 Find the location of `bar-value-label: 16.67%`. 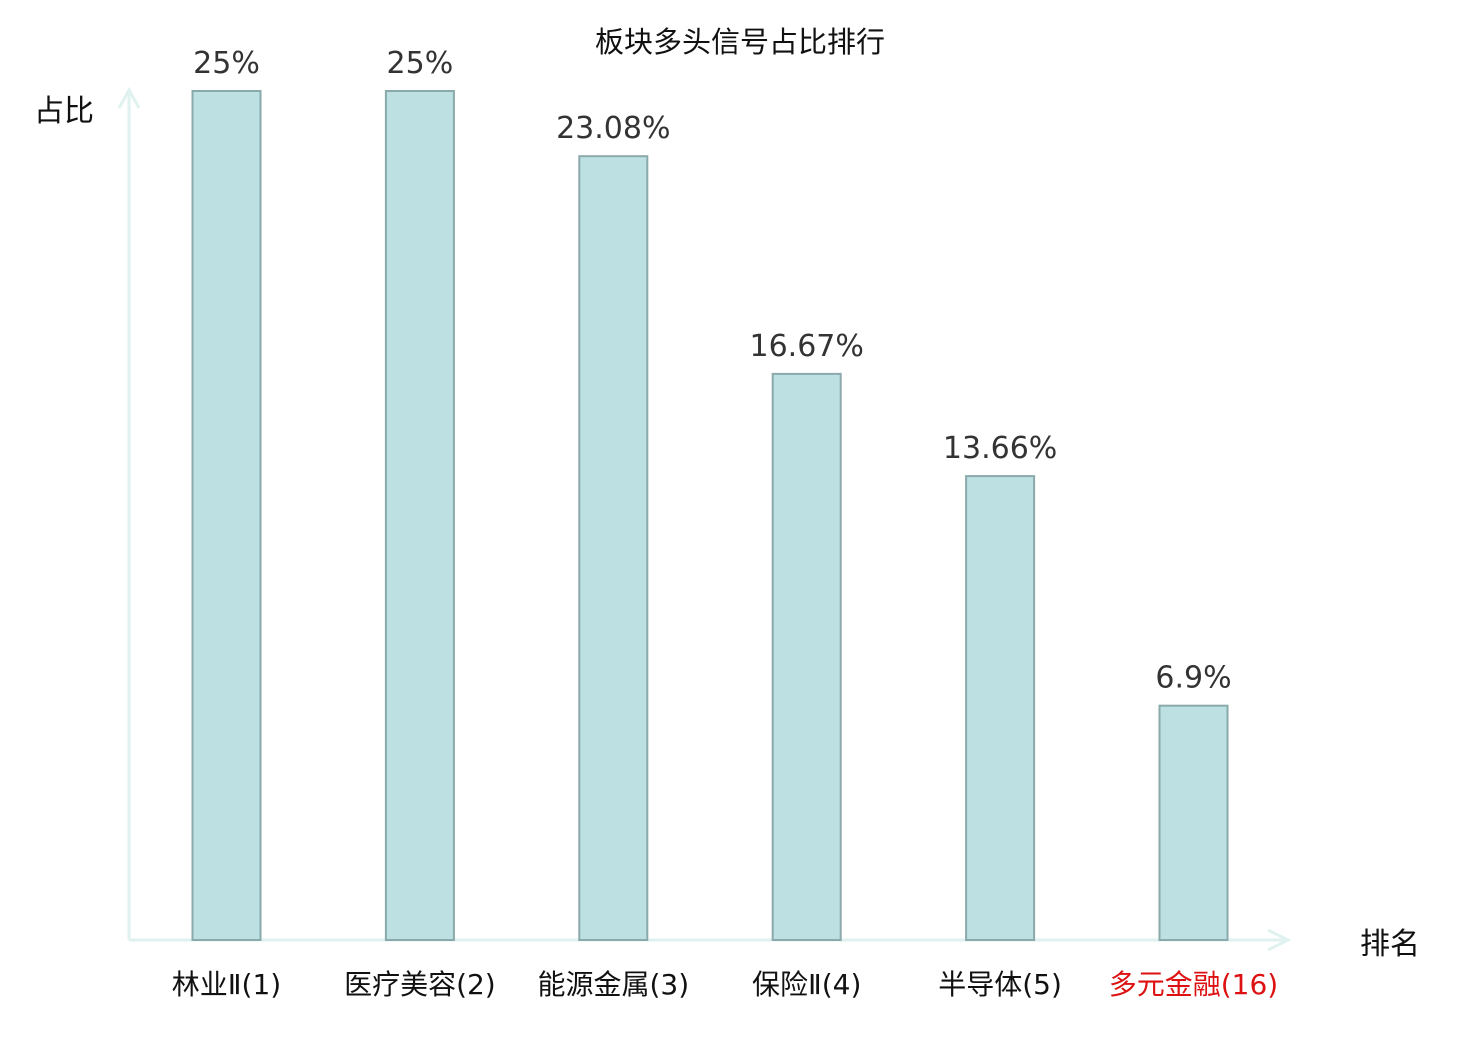

bar-value-label: 16.67% is located at coordinates (807, 346).